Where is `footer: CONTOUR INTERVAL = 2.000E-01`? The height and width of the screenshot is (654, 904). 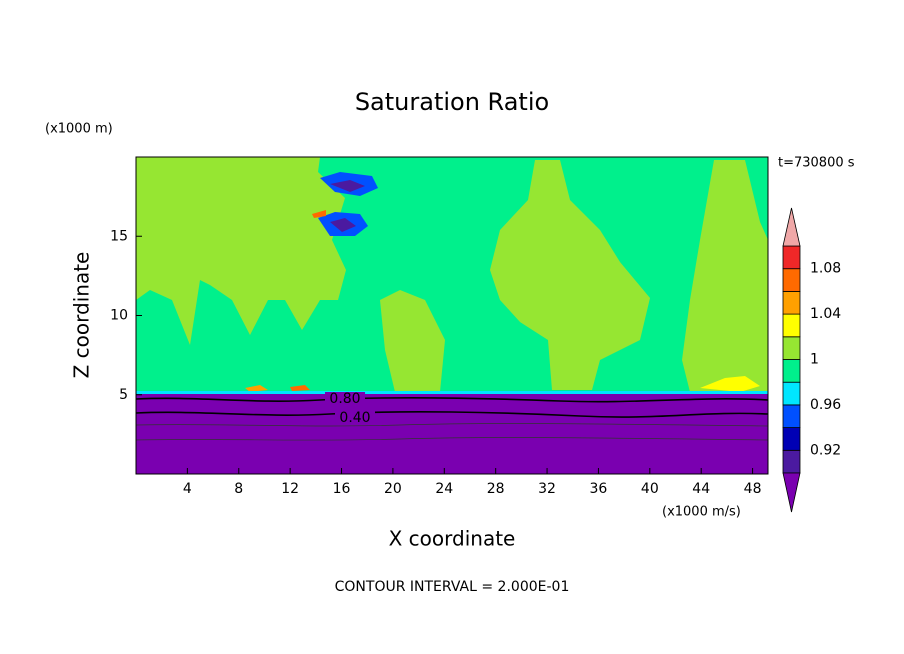 footer: CONTOUR INTERVAL = 2.000E-01 is located at coordinates (452, 587).